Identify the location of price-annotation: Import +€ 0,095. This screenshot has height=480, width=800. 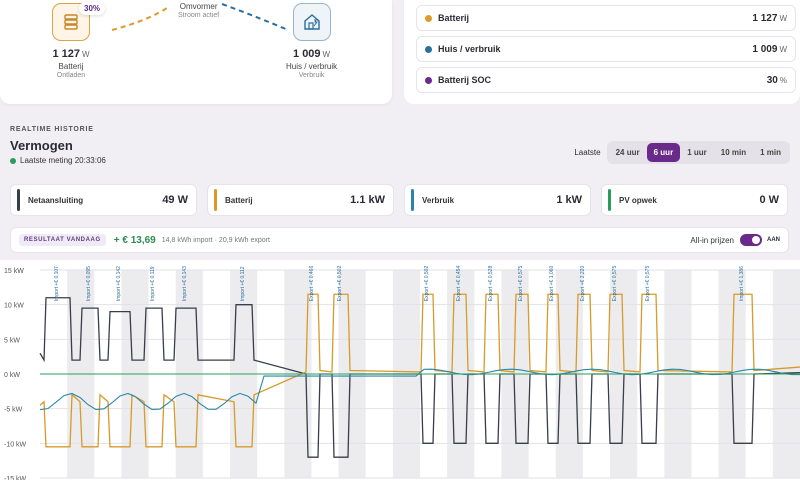
(89, 283).